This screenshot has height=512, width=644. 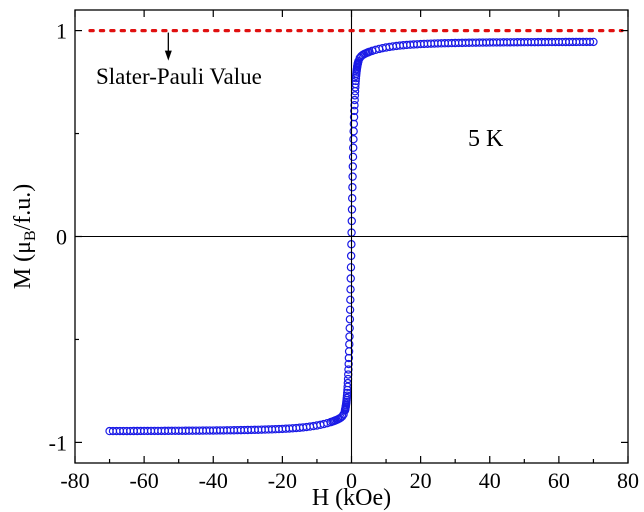 I want to click on y-axis-label: M (μB/f.u.), so click(x=24, y=237).